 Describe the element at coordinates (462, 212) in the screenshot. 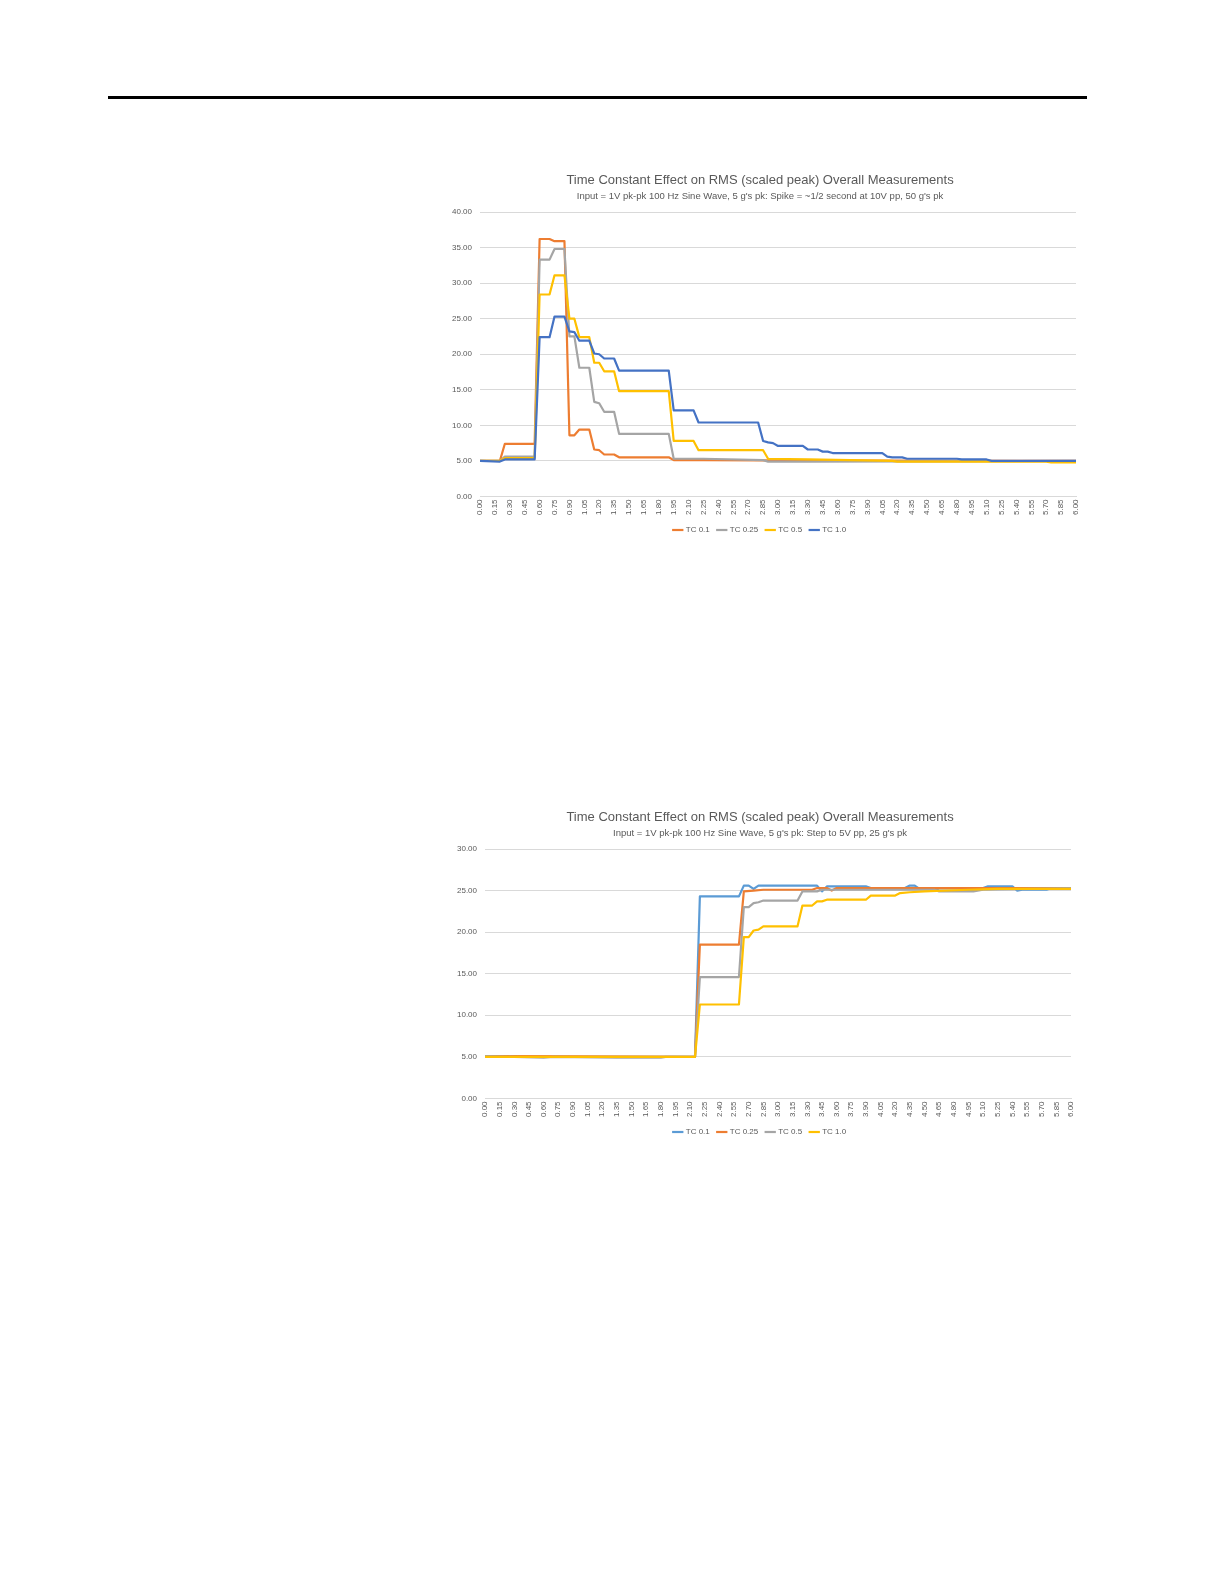

I see `y-tick-label: 40.00` at that location.